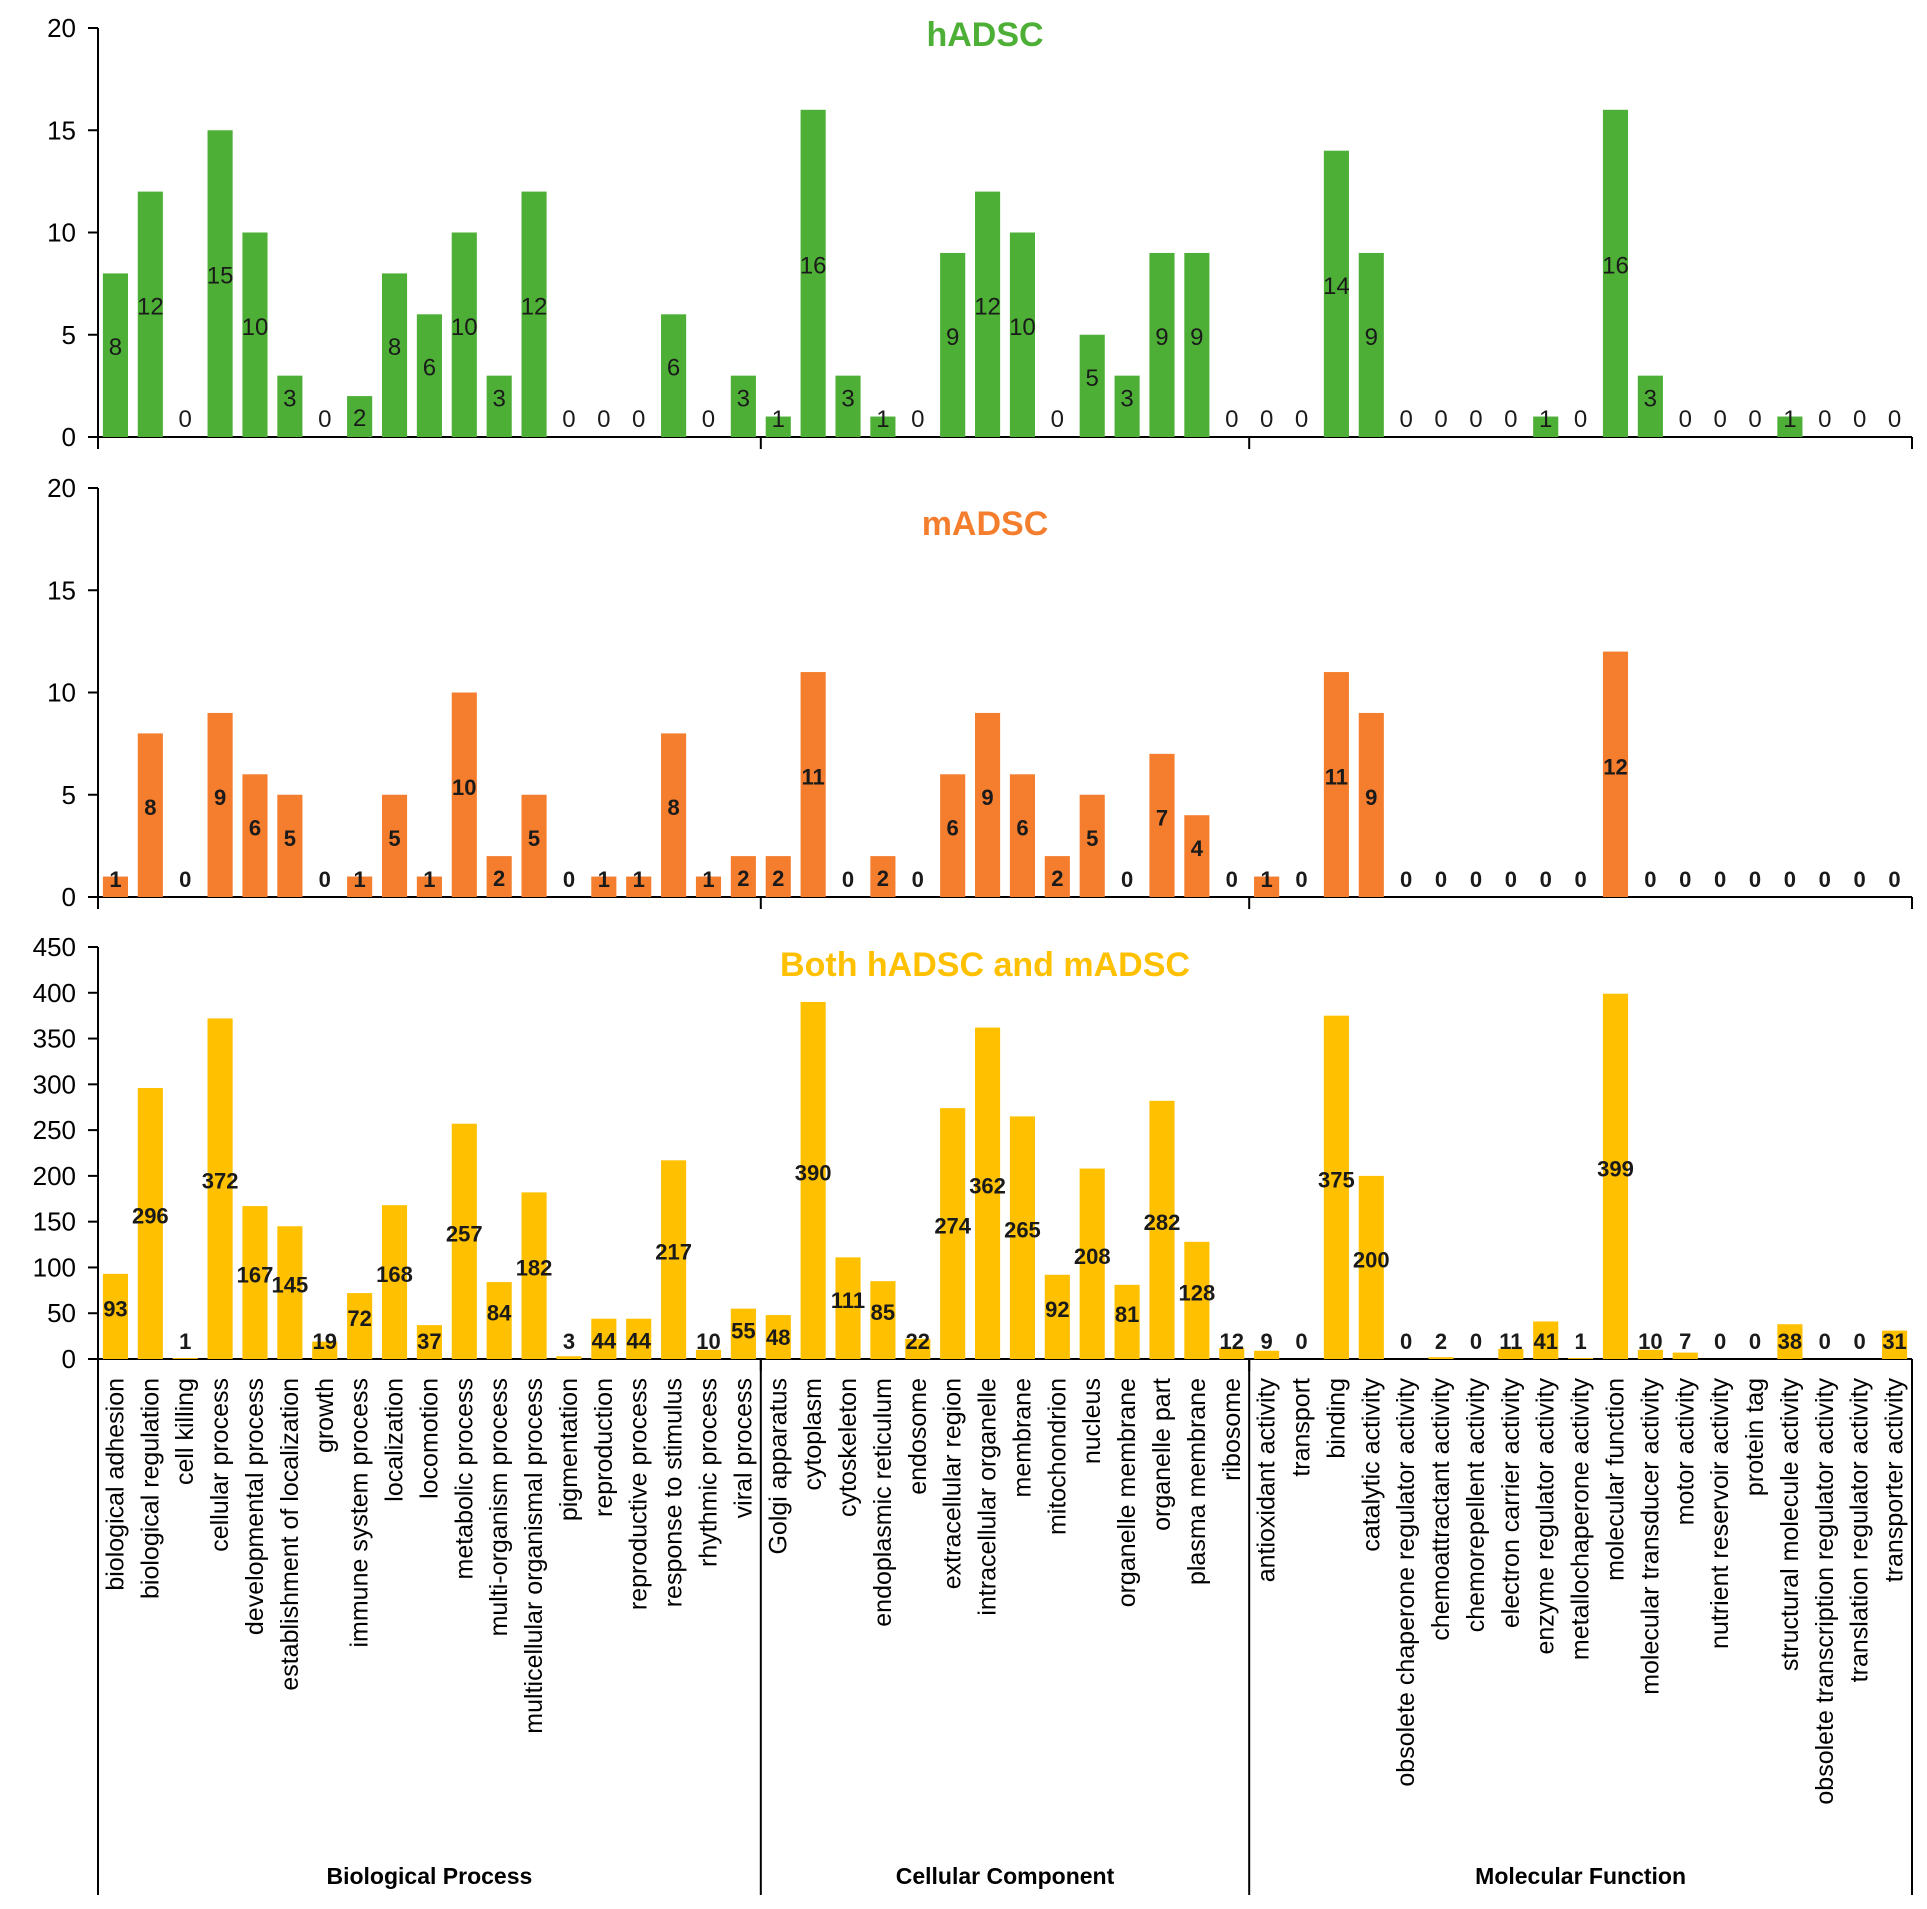 This screenshot has width=1927, height=1909. I want to click on bar-metabolic-process, so click(464, 1241).